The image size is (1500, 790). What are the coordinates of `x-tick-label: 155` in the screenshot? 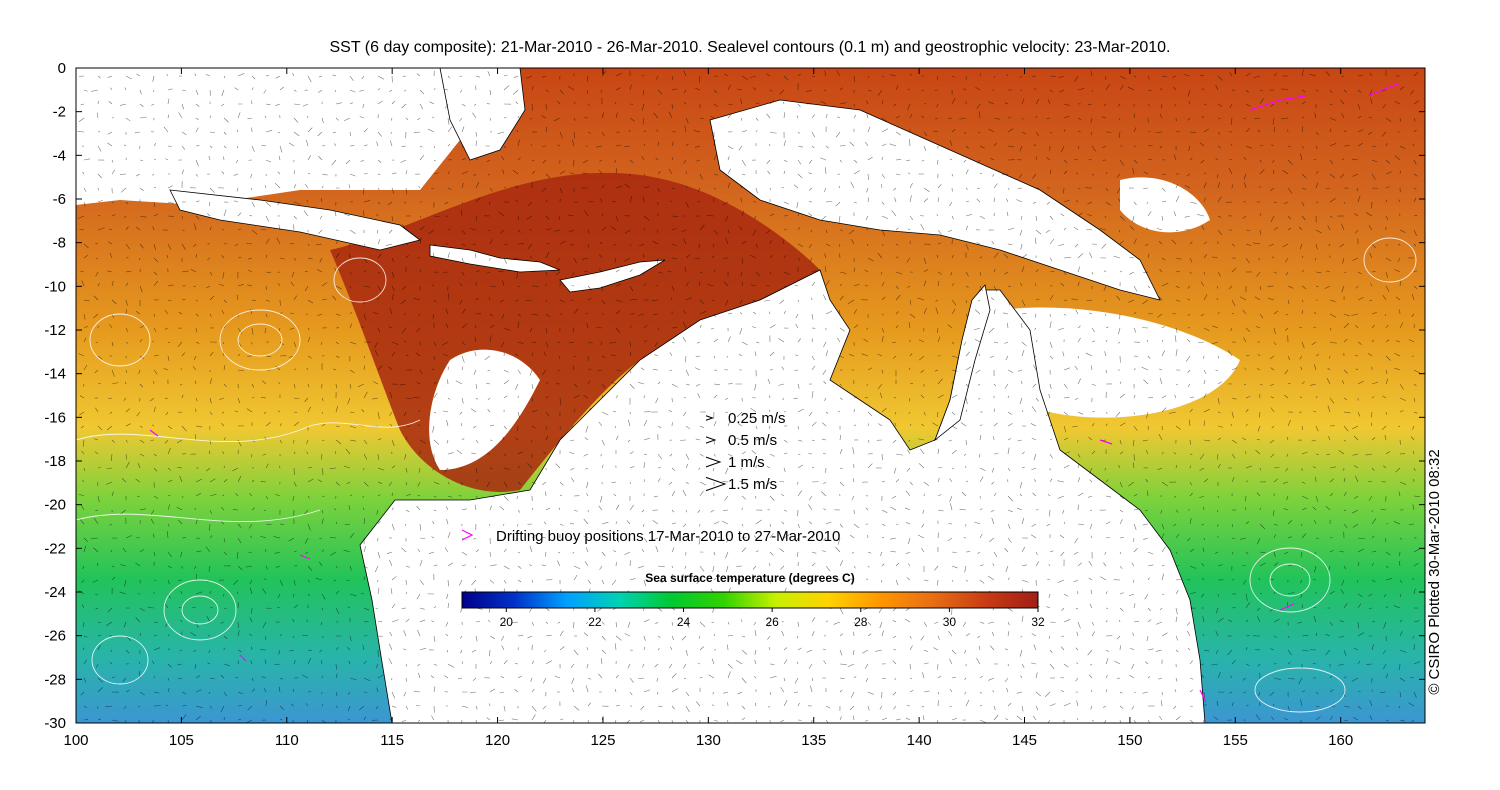 It's located at (1235, 740).